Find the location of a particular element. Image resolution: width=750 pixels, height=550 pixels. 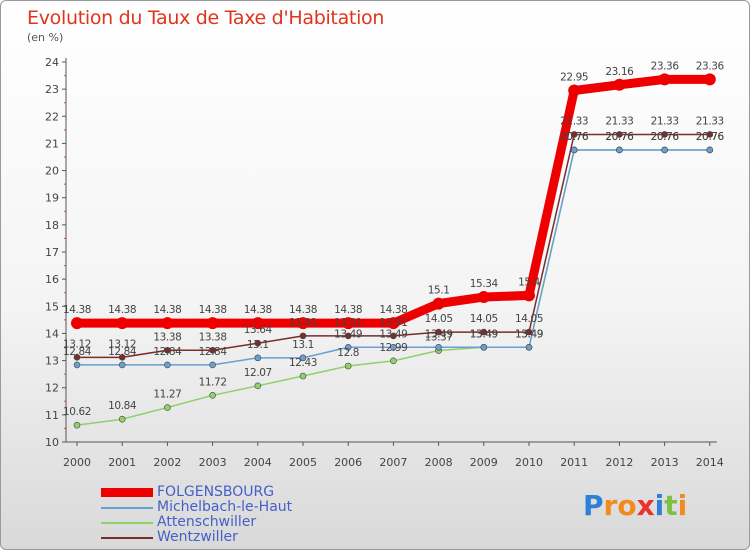

y-tick-label: 22 is located at coordinates (52, 116).